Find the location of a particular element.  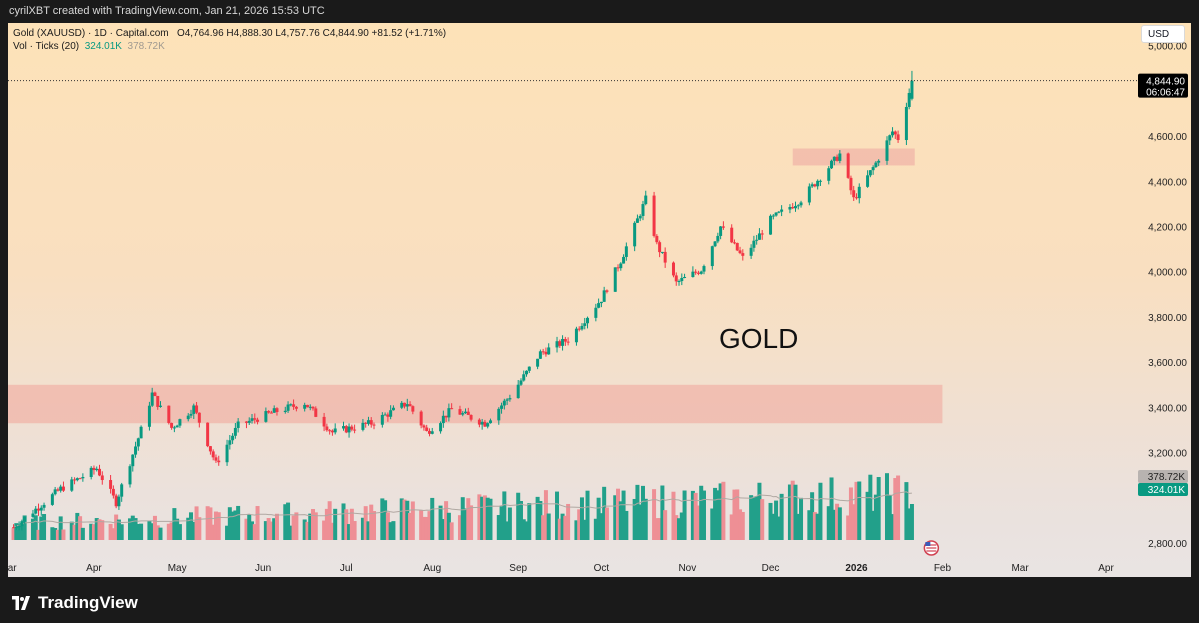

x-tick-label: May is located at coordinates (177, 568).